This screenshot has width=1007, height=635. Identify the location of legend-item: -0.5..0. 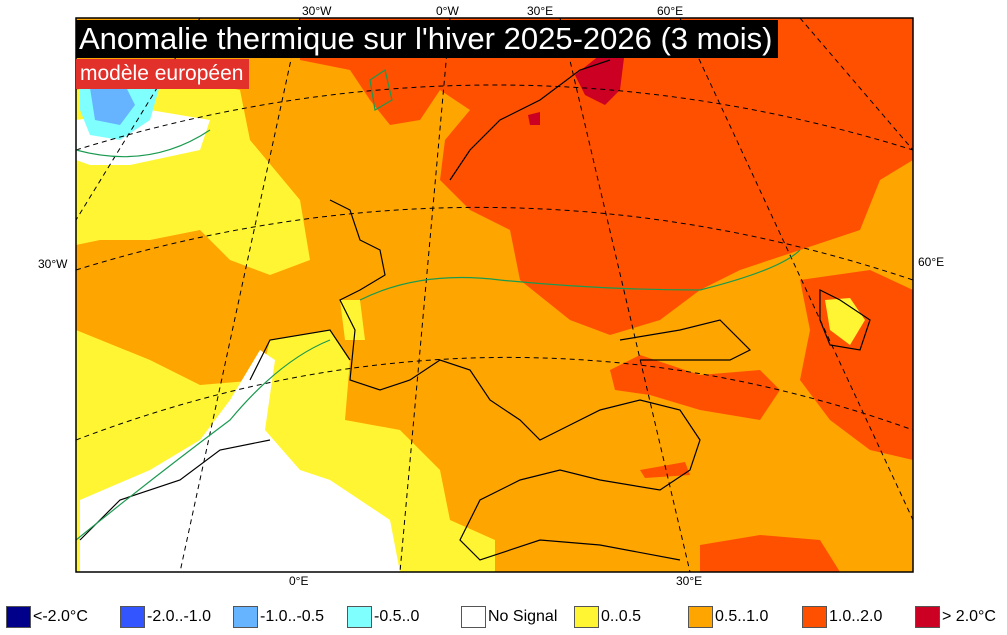
(383, 617).